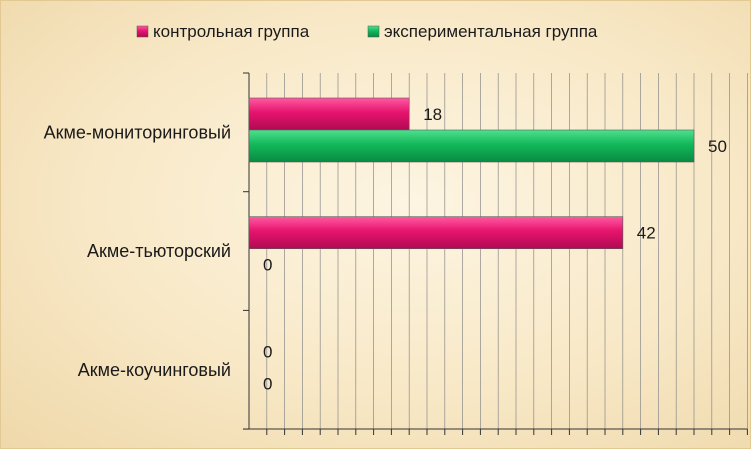 This screenshot has width=751, height=450. Describe the element at coordinates (717, 146) in the screenshot. I see `data-label-1-0: 50` at that location.